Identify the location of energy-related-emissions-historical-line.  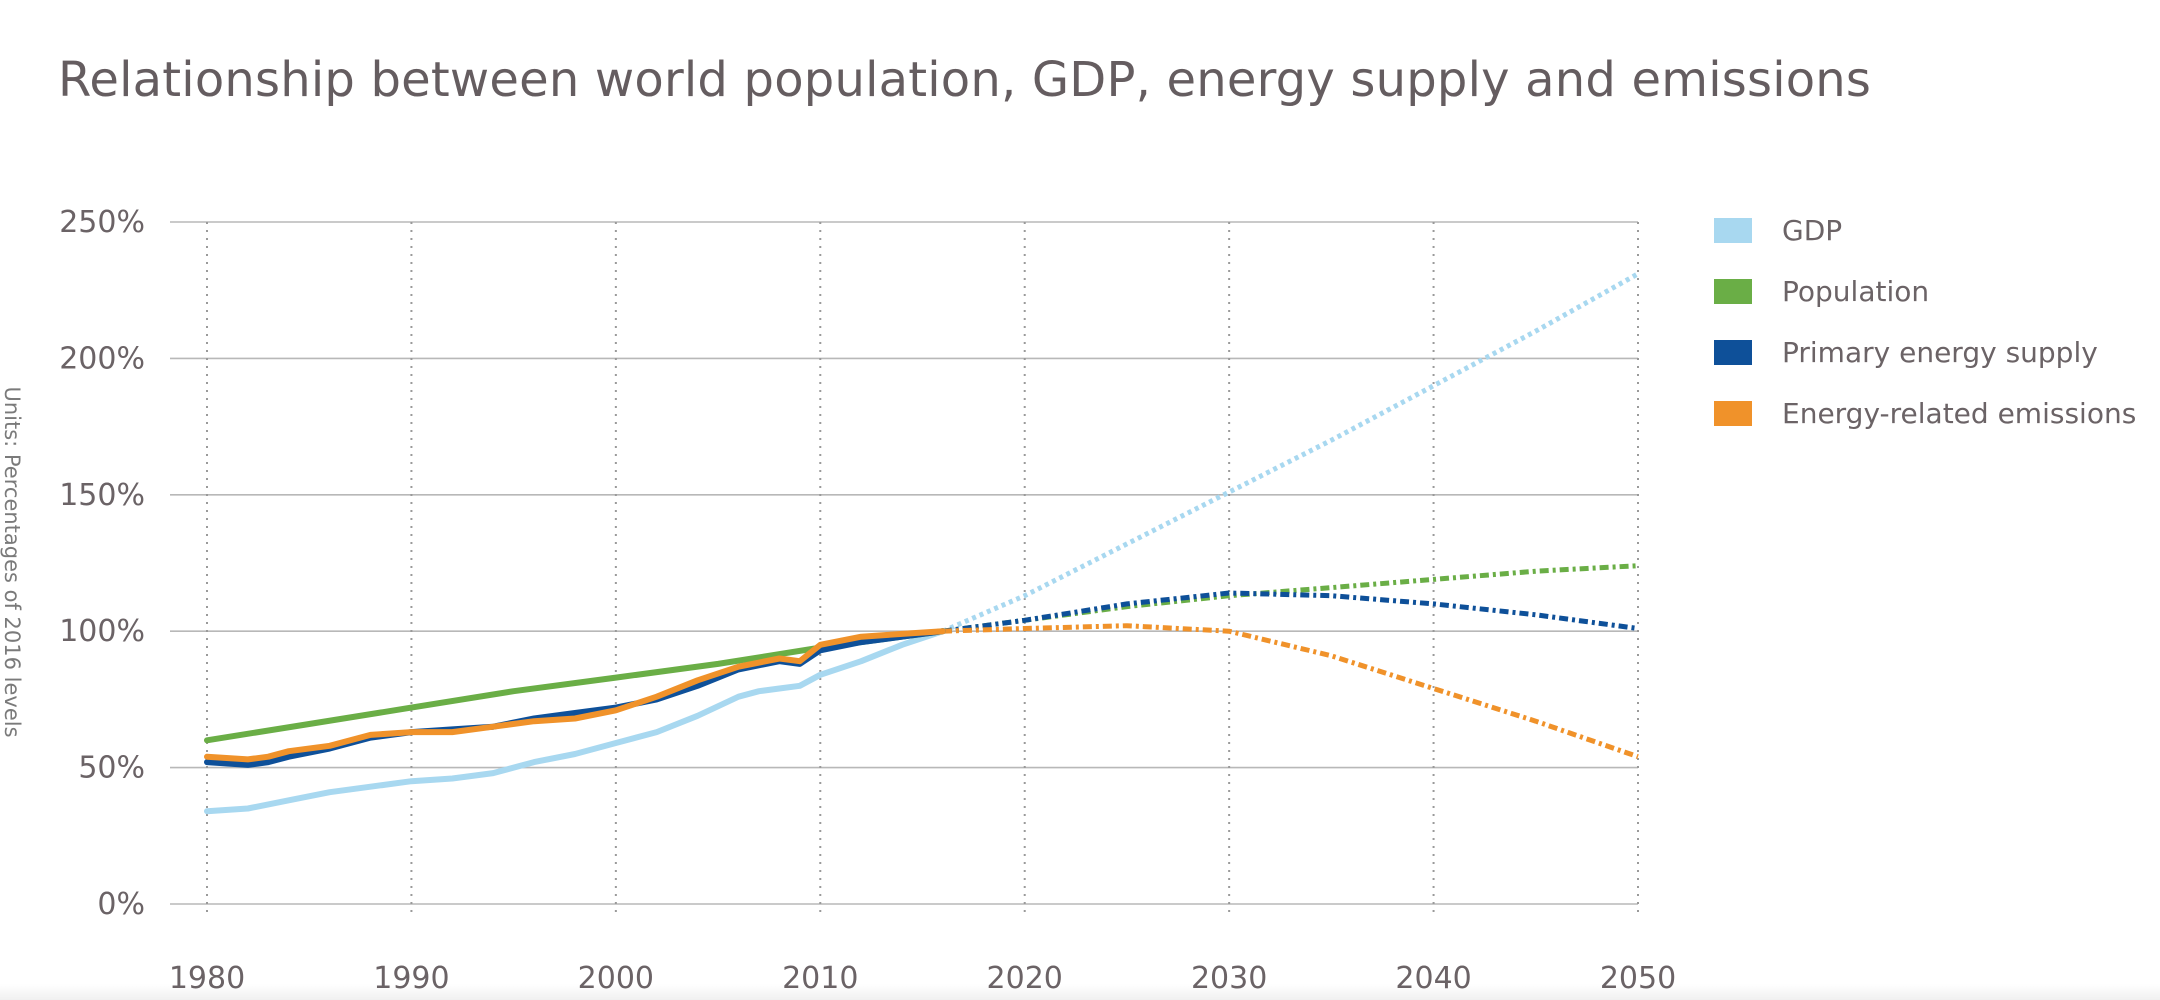
(575, 695).